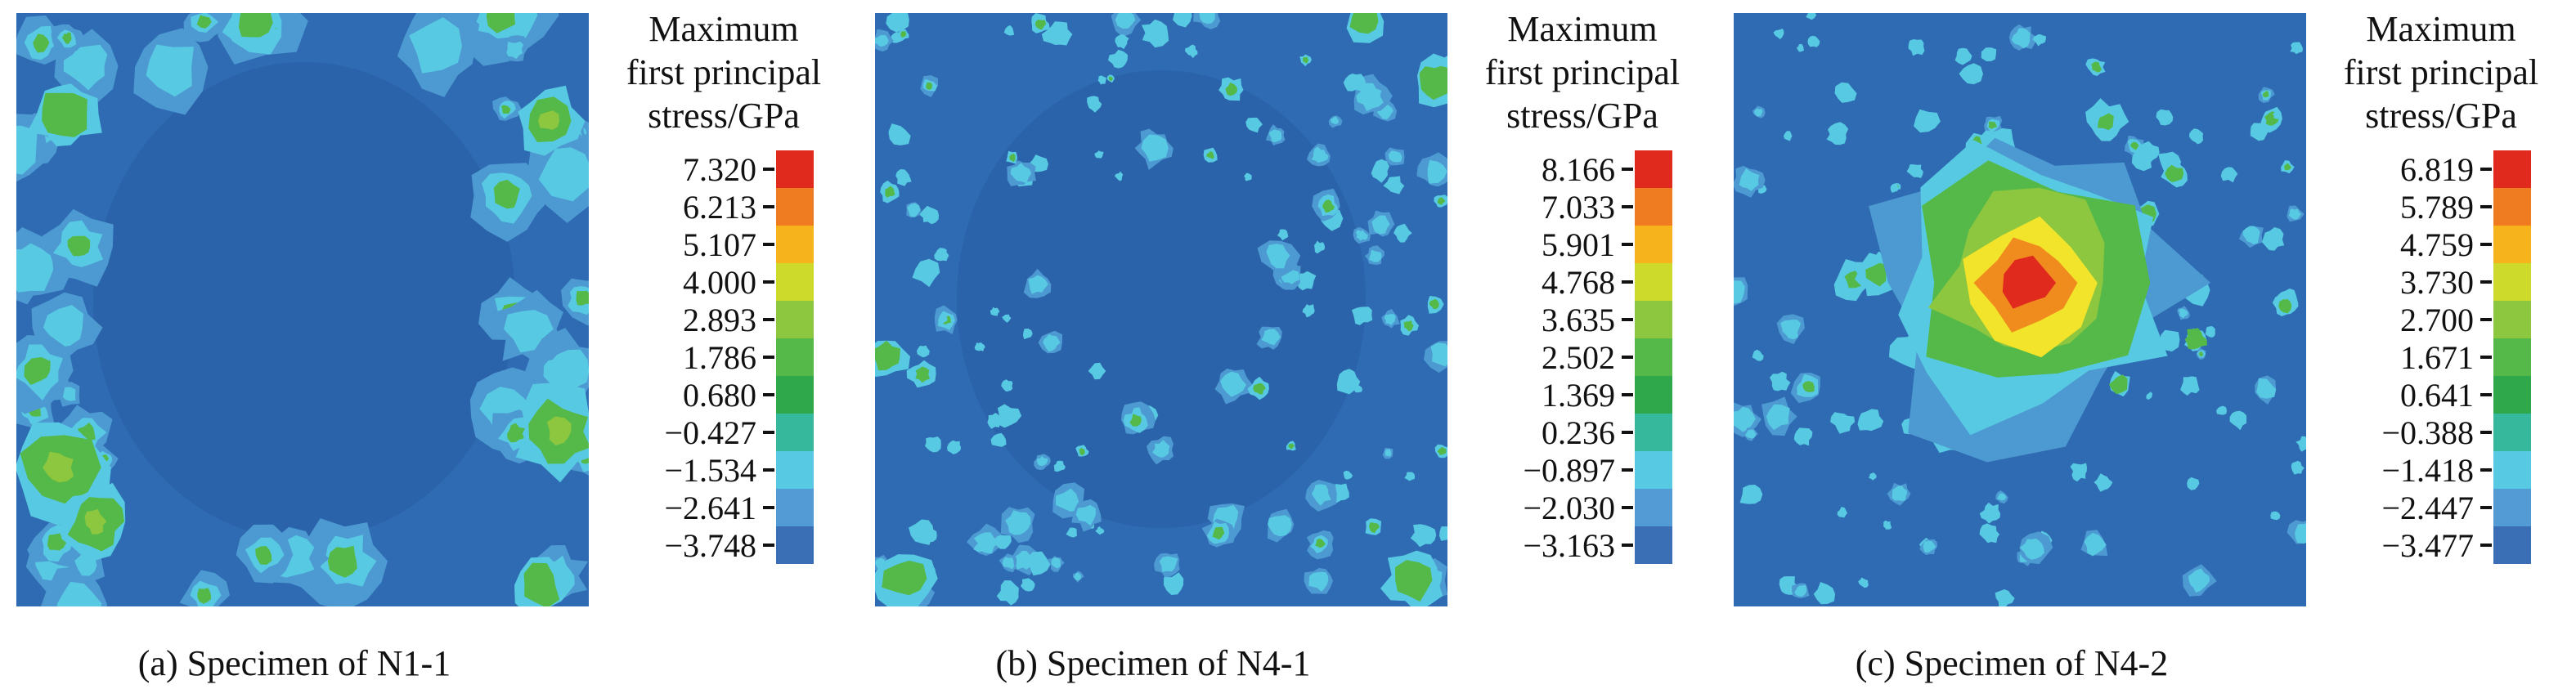 The width and height of the screenshot is (2576, 689). Describe the element at coordinates (1578, 319) in the screenshot. I see `legend-tick-label: 3.635` at that location.